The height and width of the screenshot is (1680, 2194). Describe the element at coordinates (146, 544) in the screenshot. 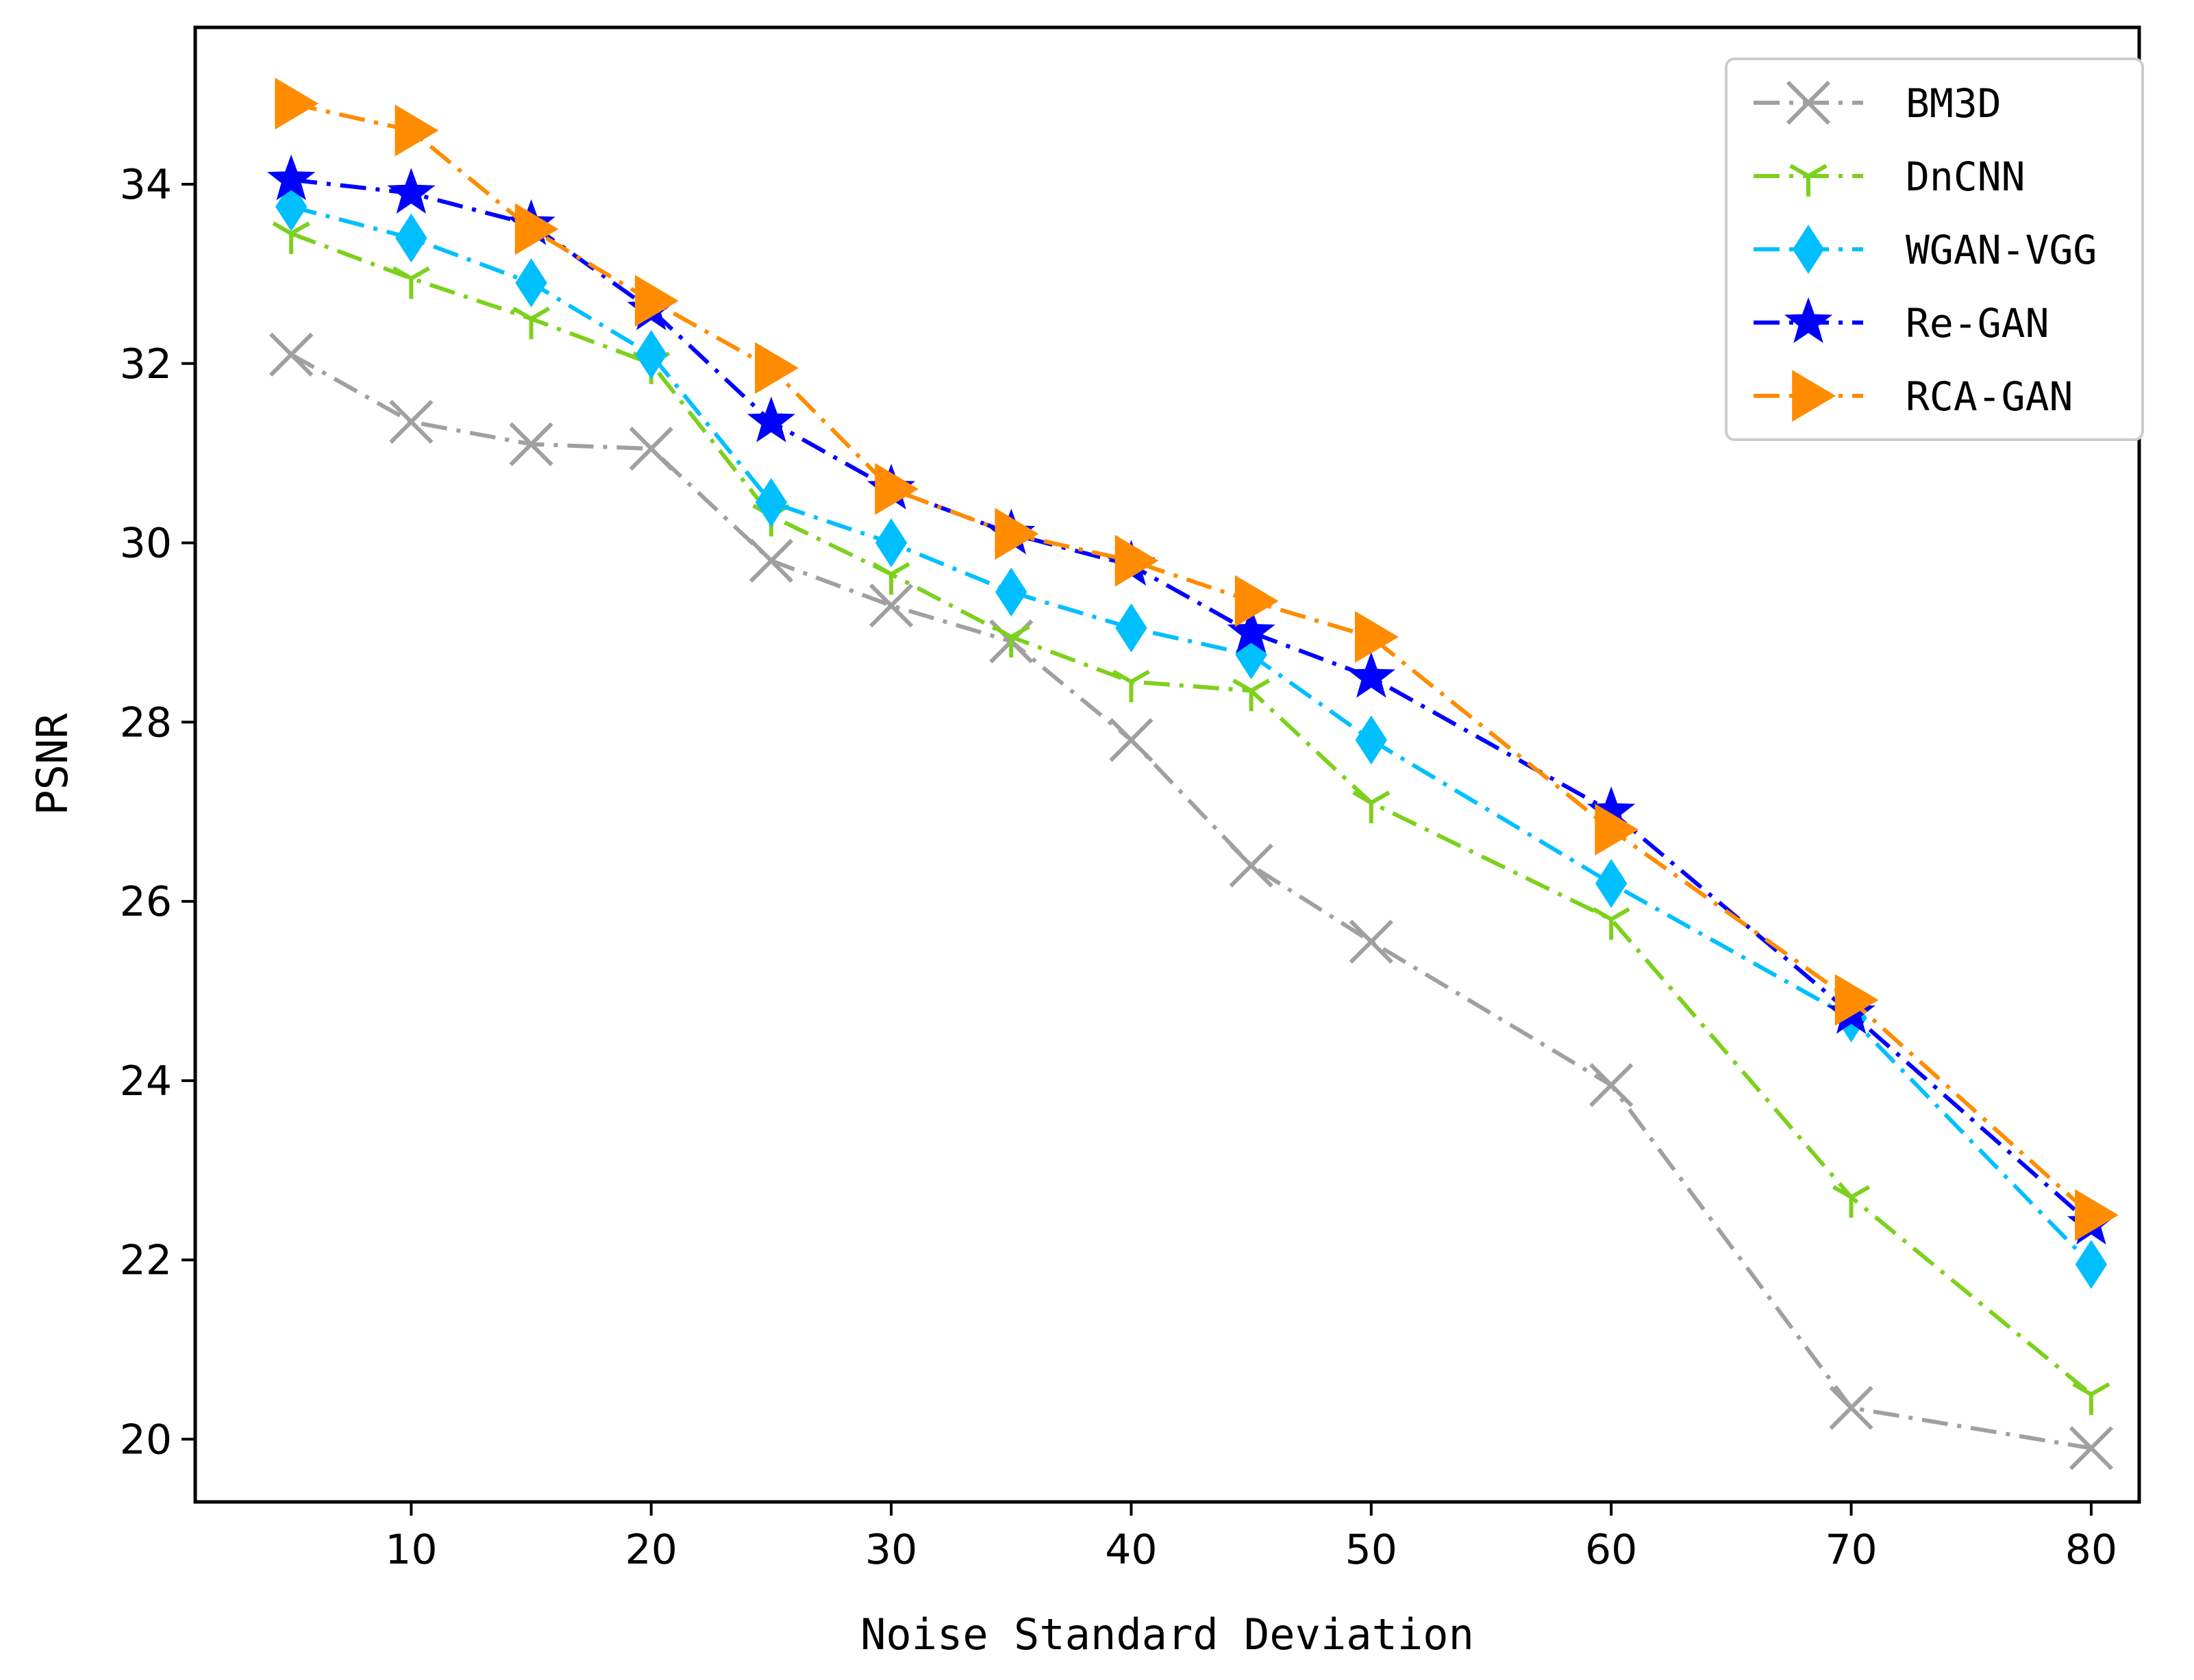

I see `y-tick-label: 30` at that location.